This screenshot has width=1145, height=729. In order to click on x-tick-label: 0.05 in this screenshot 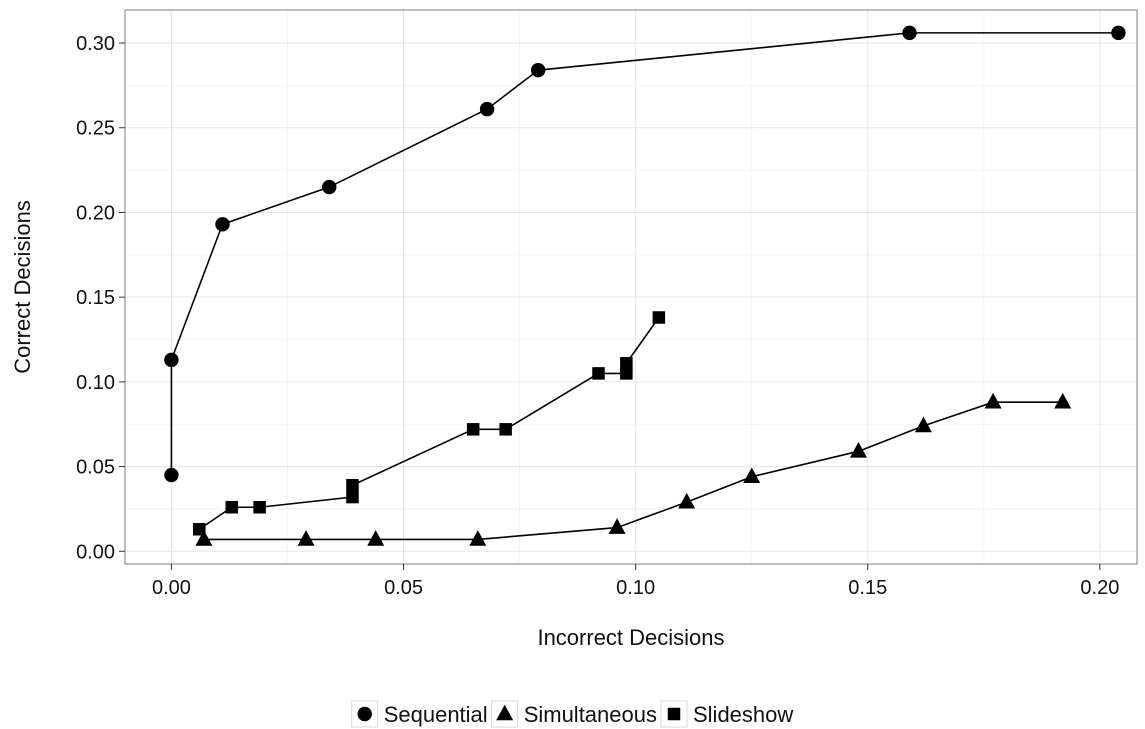, I will do `click(403, 588)`.